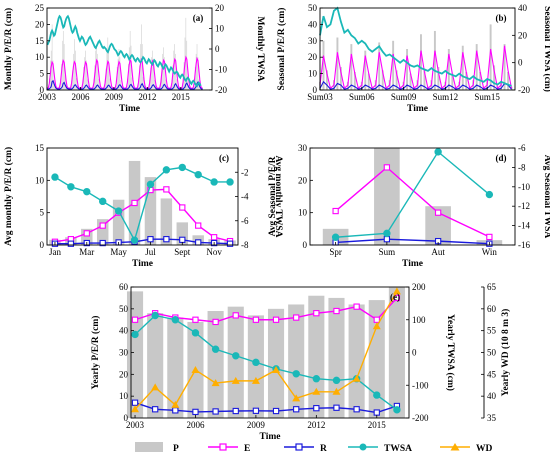 The width and height of the screenshot is (550, 463). I want to click on panel-e-series-r-line, so click(266, 408).